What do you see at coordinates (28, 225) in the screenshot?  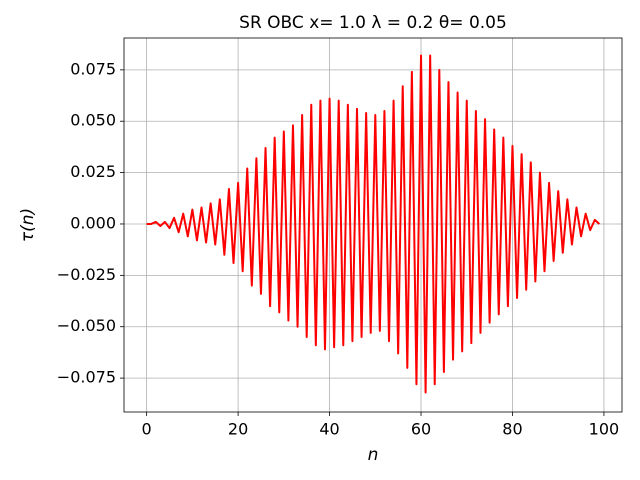 I see `y-axis-label: τ(n)` at bounding box center [28, 225].